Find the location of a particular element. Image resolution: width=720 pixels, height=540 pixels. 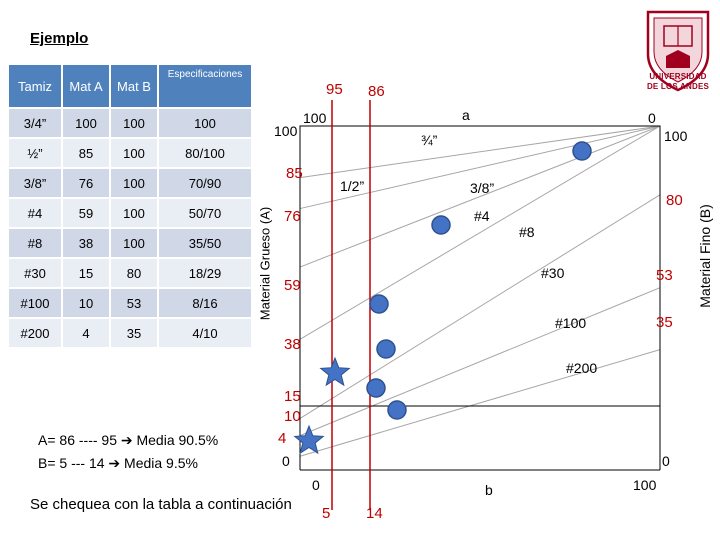

sieve-label-200: #200 is located at coordinates (581, 368).